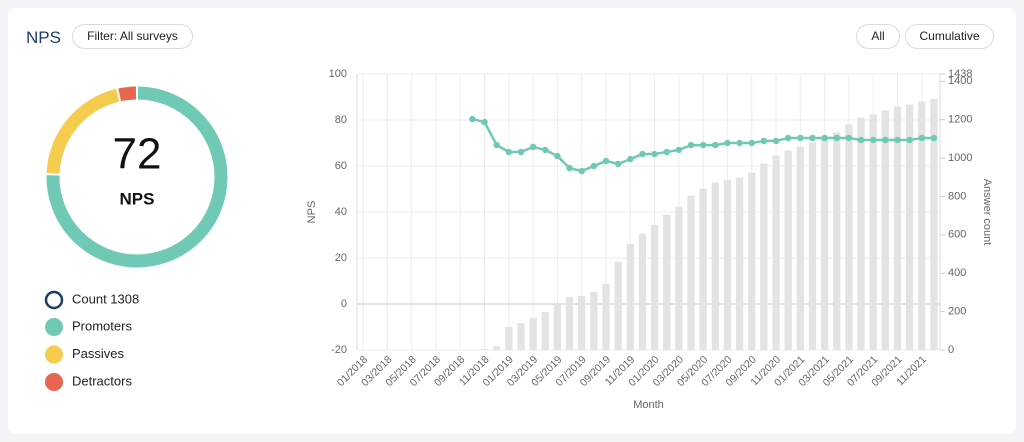 This screenshot has width=1024, height=442. What do you see at coordinates (648, 405) in the screenshot?
I see `x-axis-label: Month` at bounding box center [648, 405].